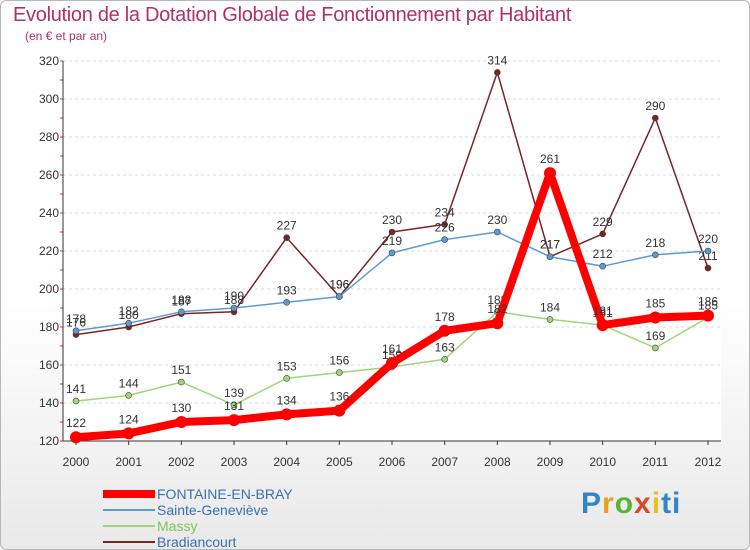 The image size is (750, 550). Describe the element at coordinates (76, 389) in the screenshot. I see `data-label: 141` at that location.